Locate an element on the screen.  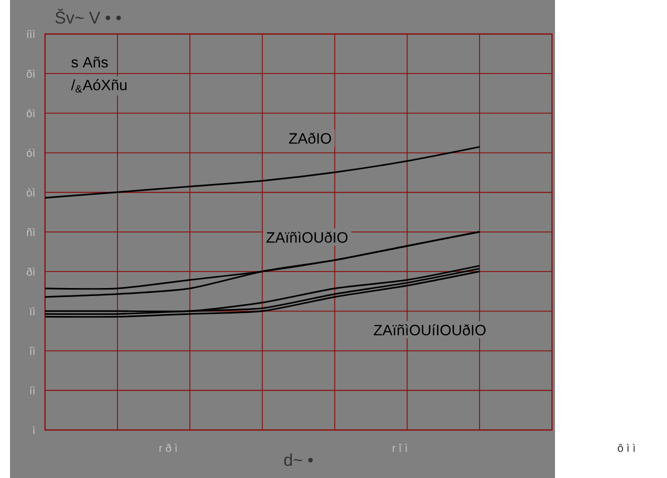
text: ô ì ì is located at coordinates (626, 448).